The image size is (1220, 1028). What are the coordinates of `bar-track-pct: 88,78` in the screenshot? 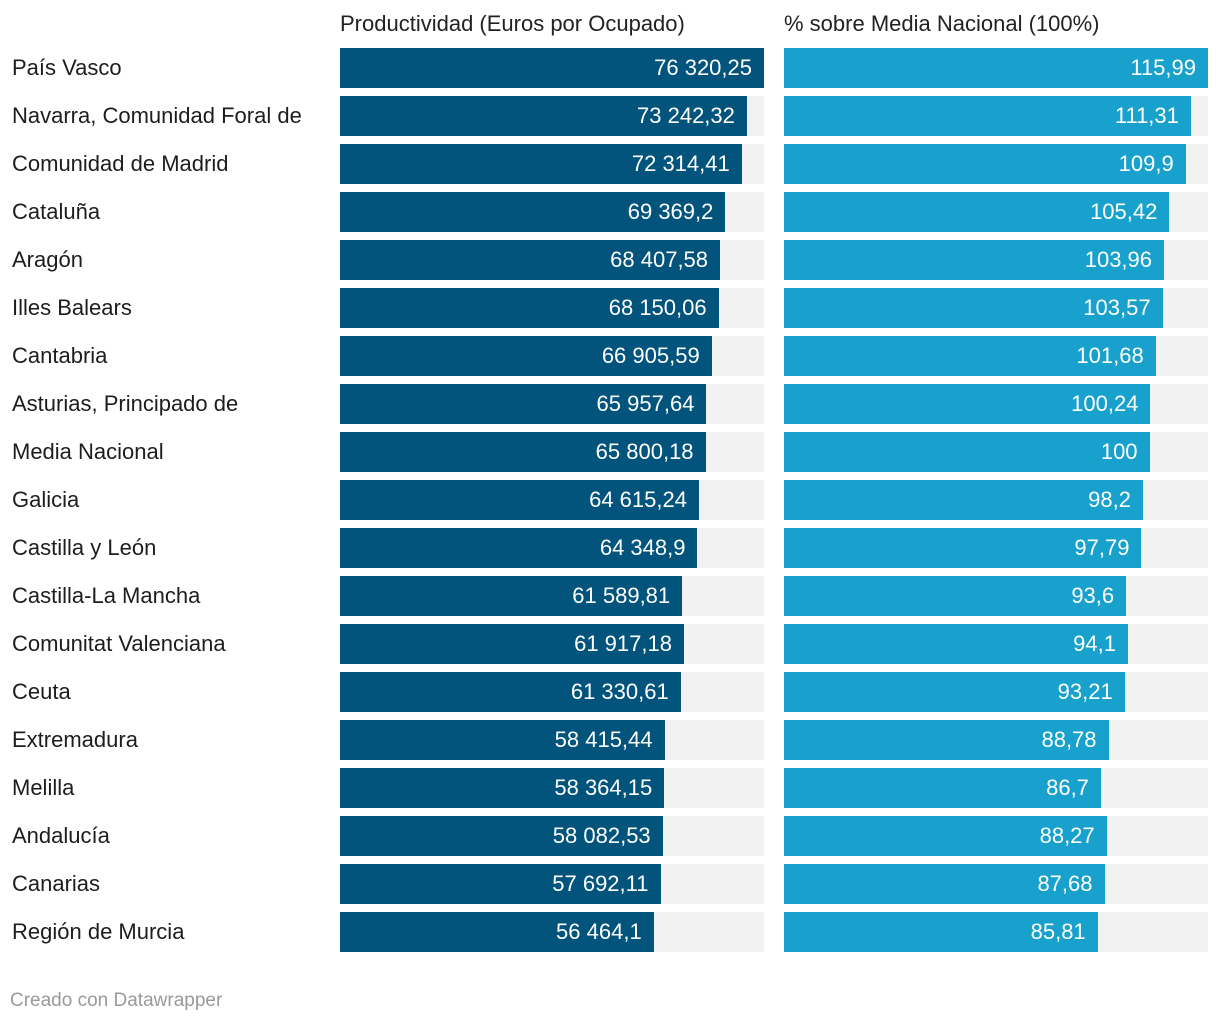 It's located at (996, 740).